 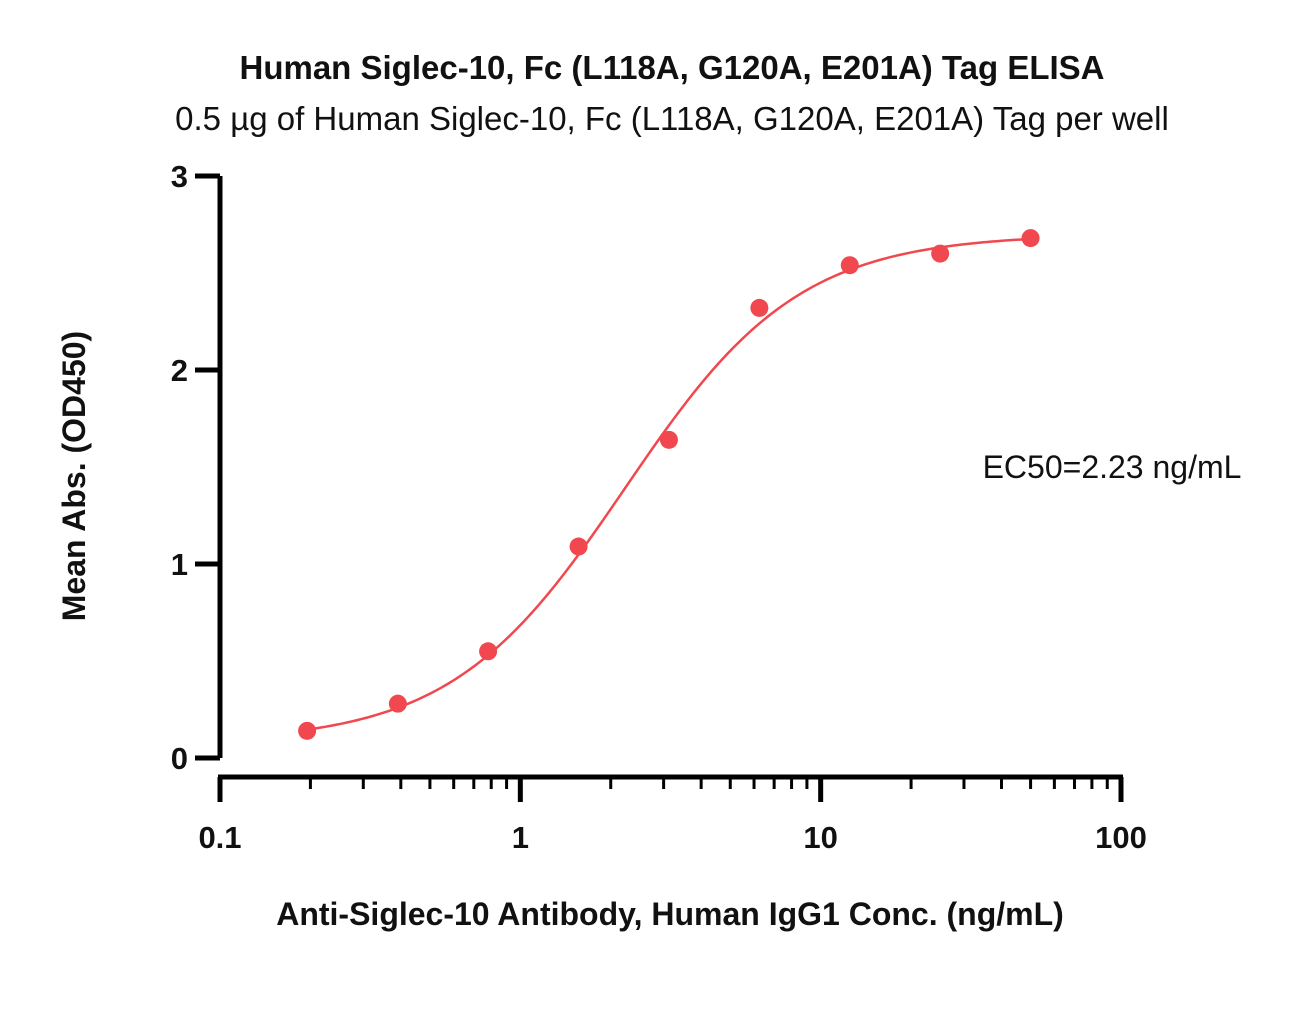 What do you see at coordinates (1112, 467) in the screenshot?
I see `ec50-annotation: EC50=2.23 ng/mL` at bounding box center [1112, 467].